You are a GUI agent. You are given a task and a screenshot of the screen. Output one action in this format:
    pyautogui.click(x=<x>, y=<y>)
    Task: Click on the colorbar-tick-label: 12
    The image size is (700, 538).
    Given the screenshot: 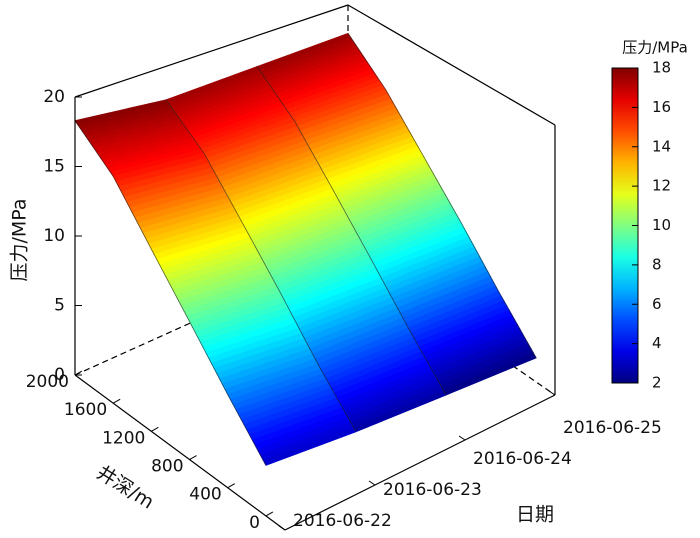 What is the action you would take?
    pyautogui.click(x=661, y=186)
    